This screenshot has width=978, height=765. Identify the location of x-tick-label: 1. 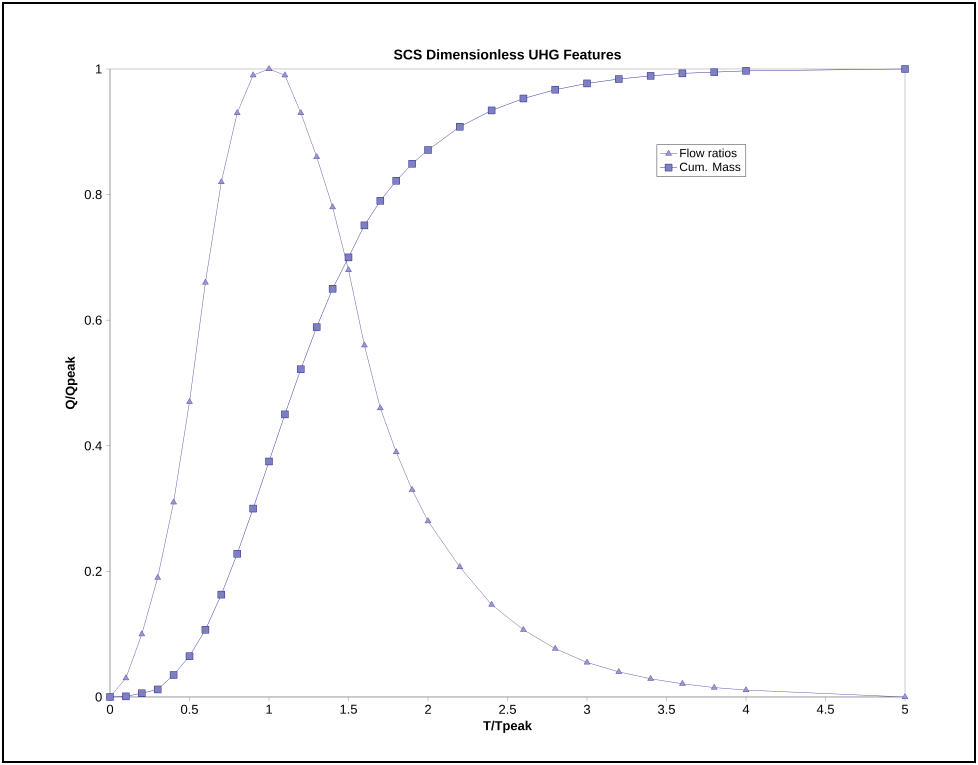
(269, 709).